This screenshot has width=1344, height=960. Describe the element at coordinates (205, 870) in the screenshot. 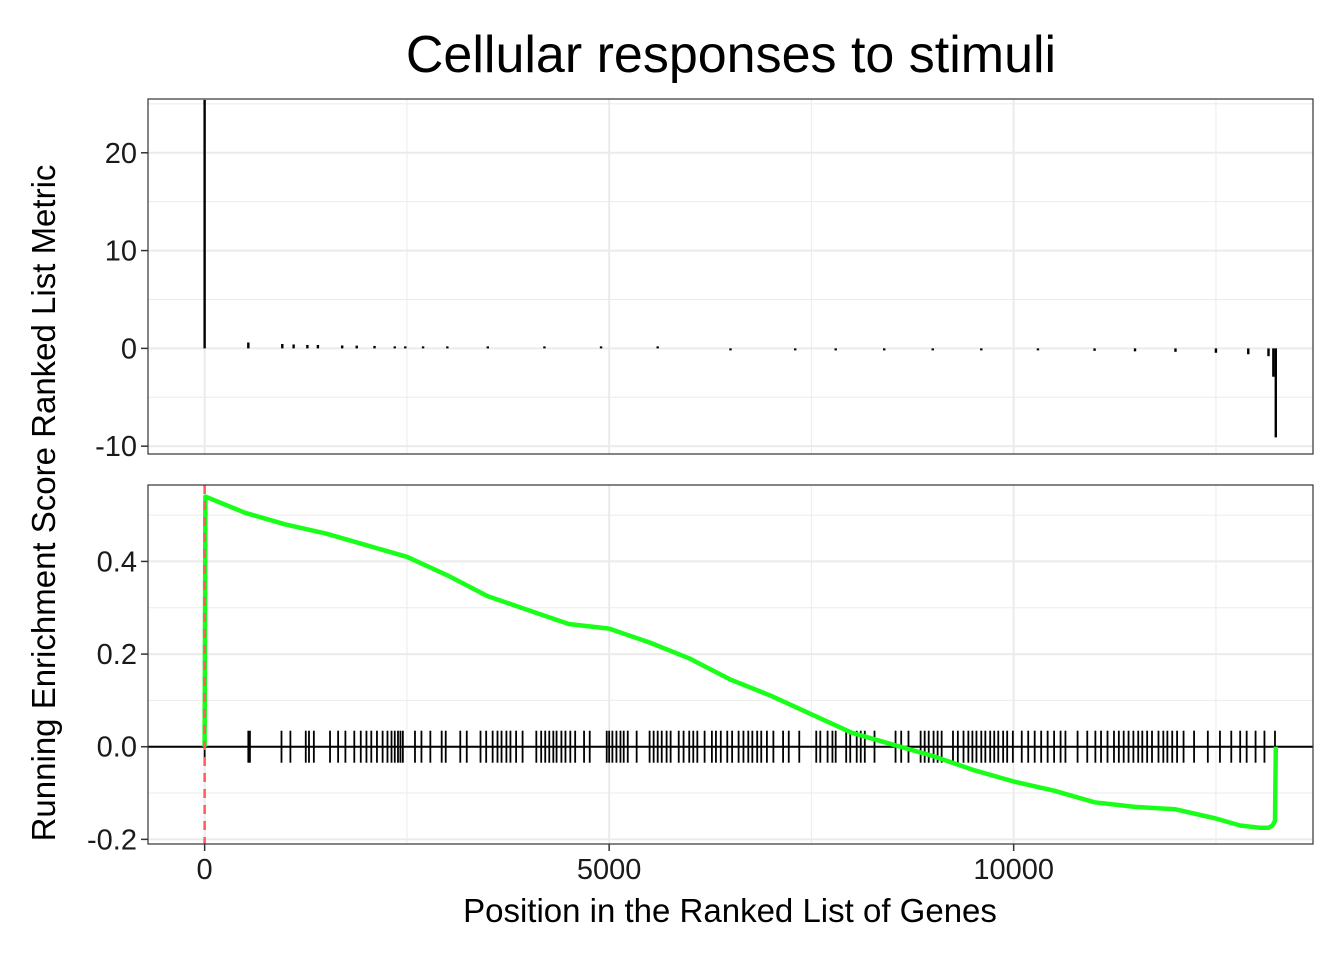

I see `x-tick-label: 0` at that location.